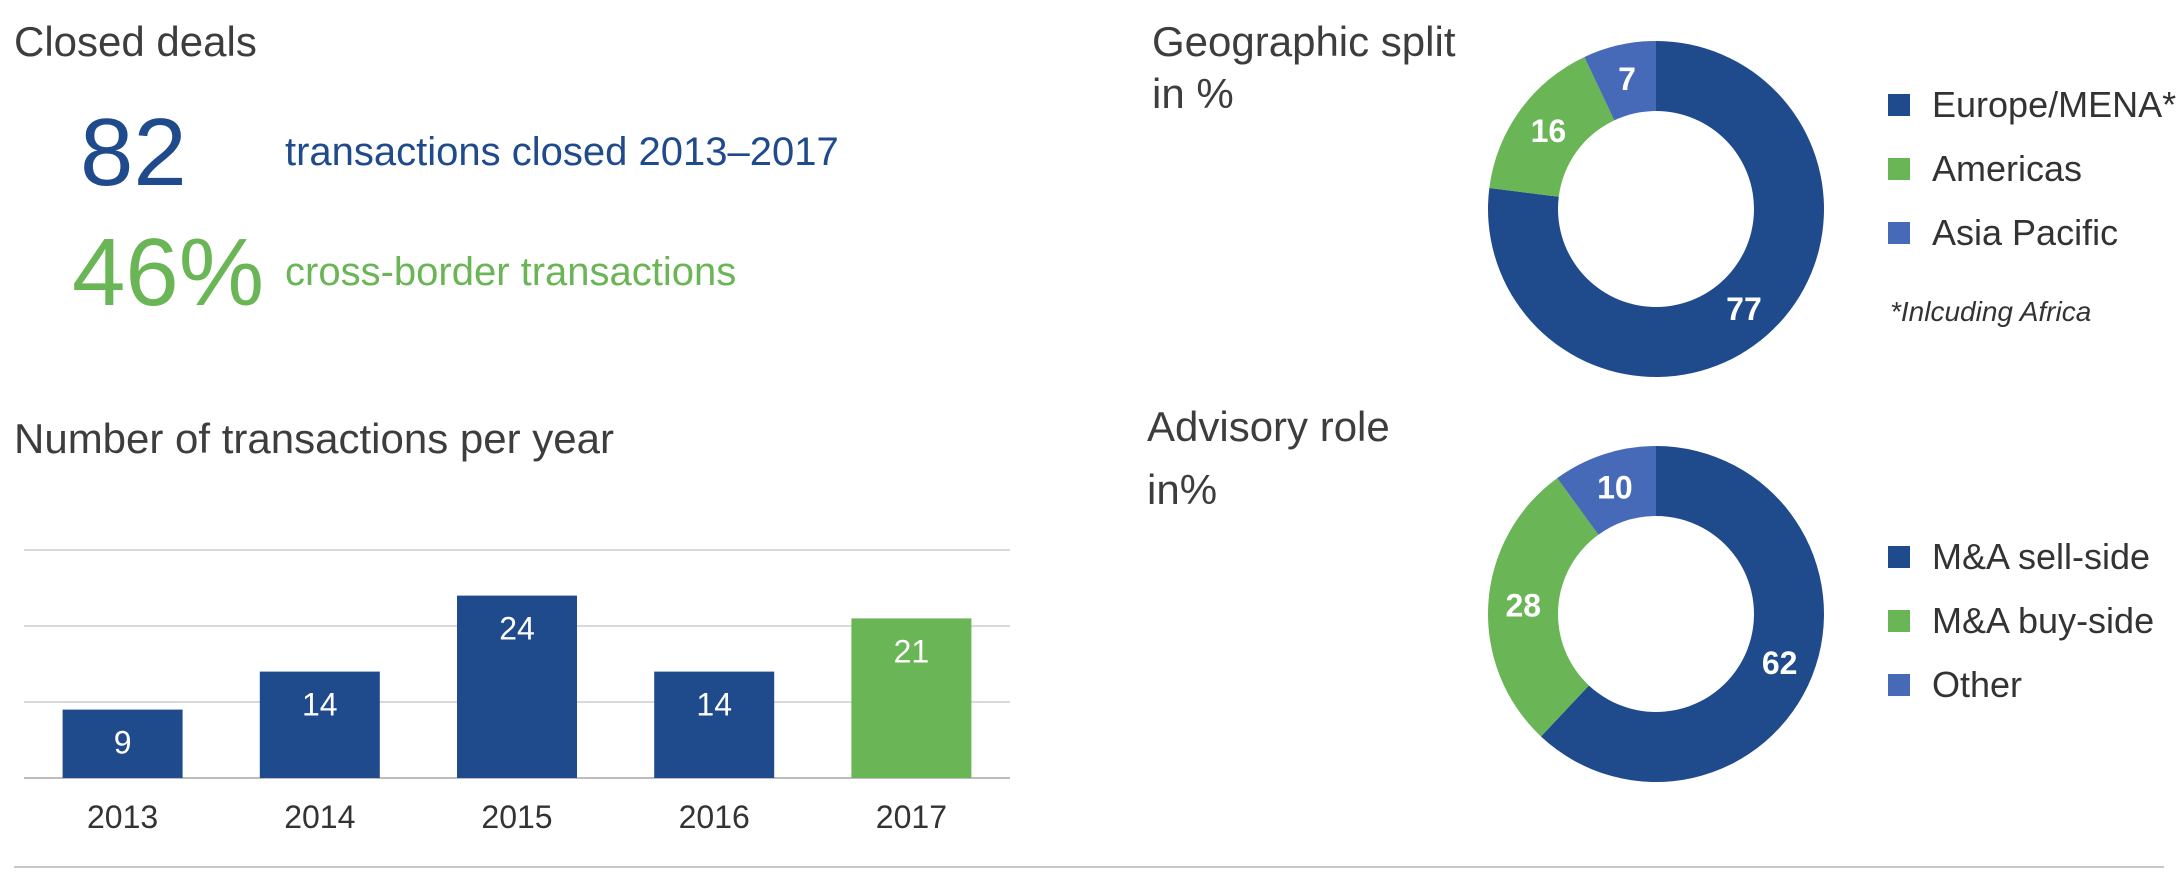 The image size is (2176, 892). What do you see at coordinates (912, 651) in the screenshot?
I see `bar-value-label: 21` at bounding box center [912, 651].